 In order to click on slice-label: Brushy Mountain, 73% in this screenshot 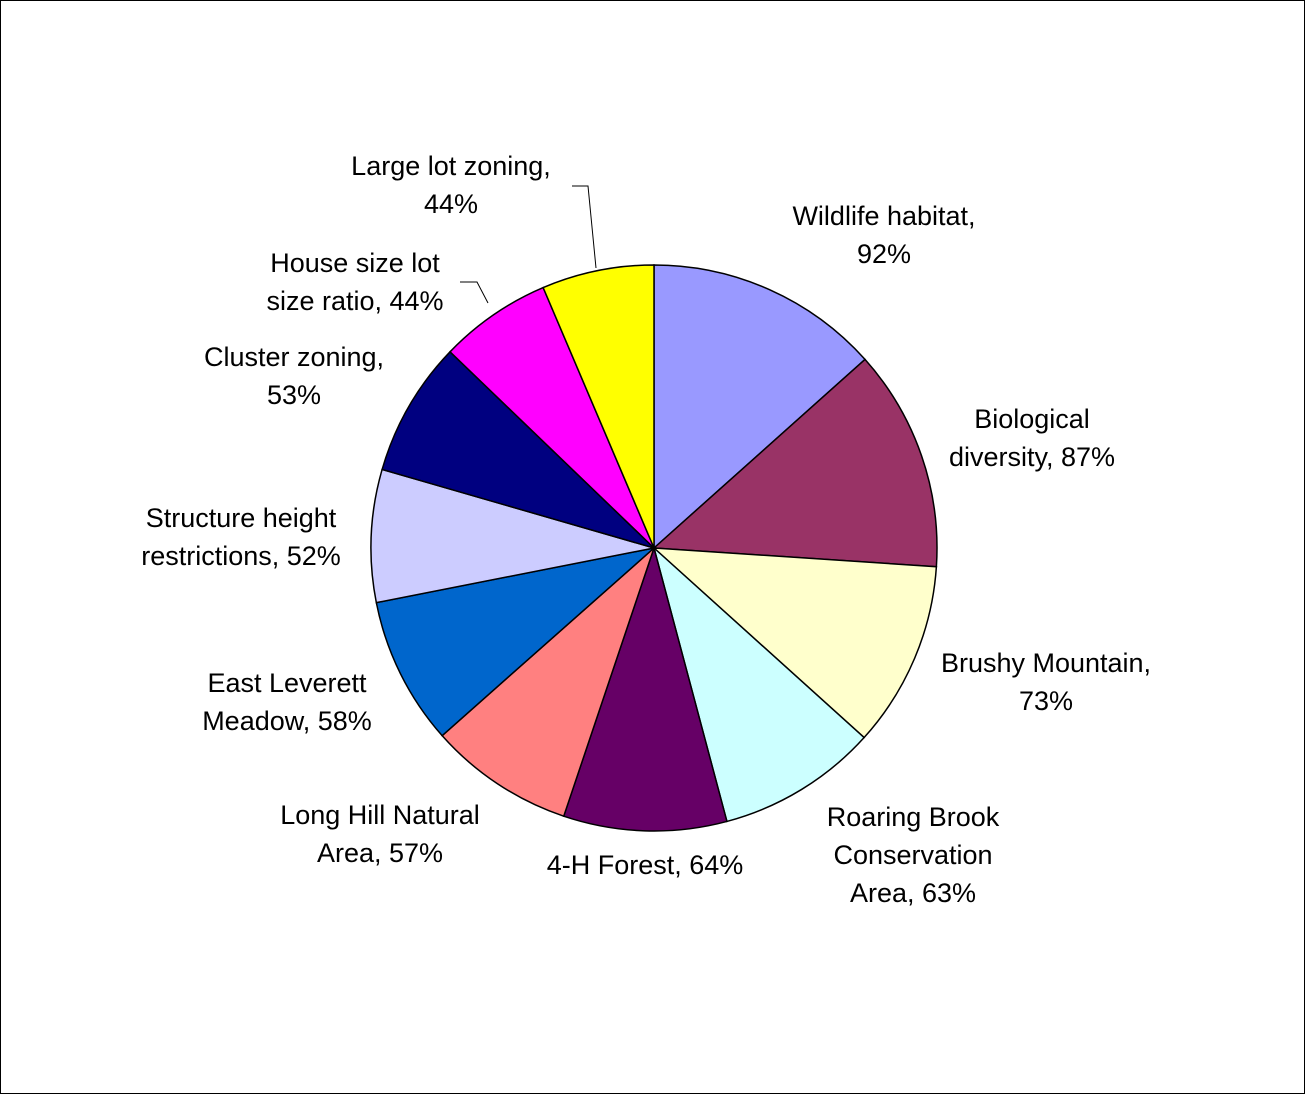, I will do `click(1046, 682)`.